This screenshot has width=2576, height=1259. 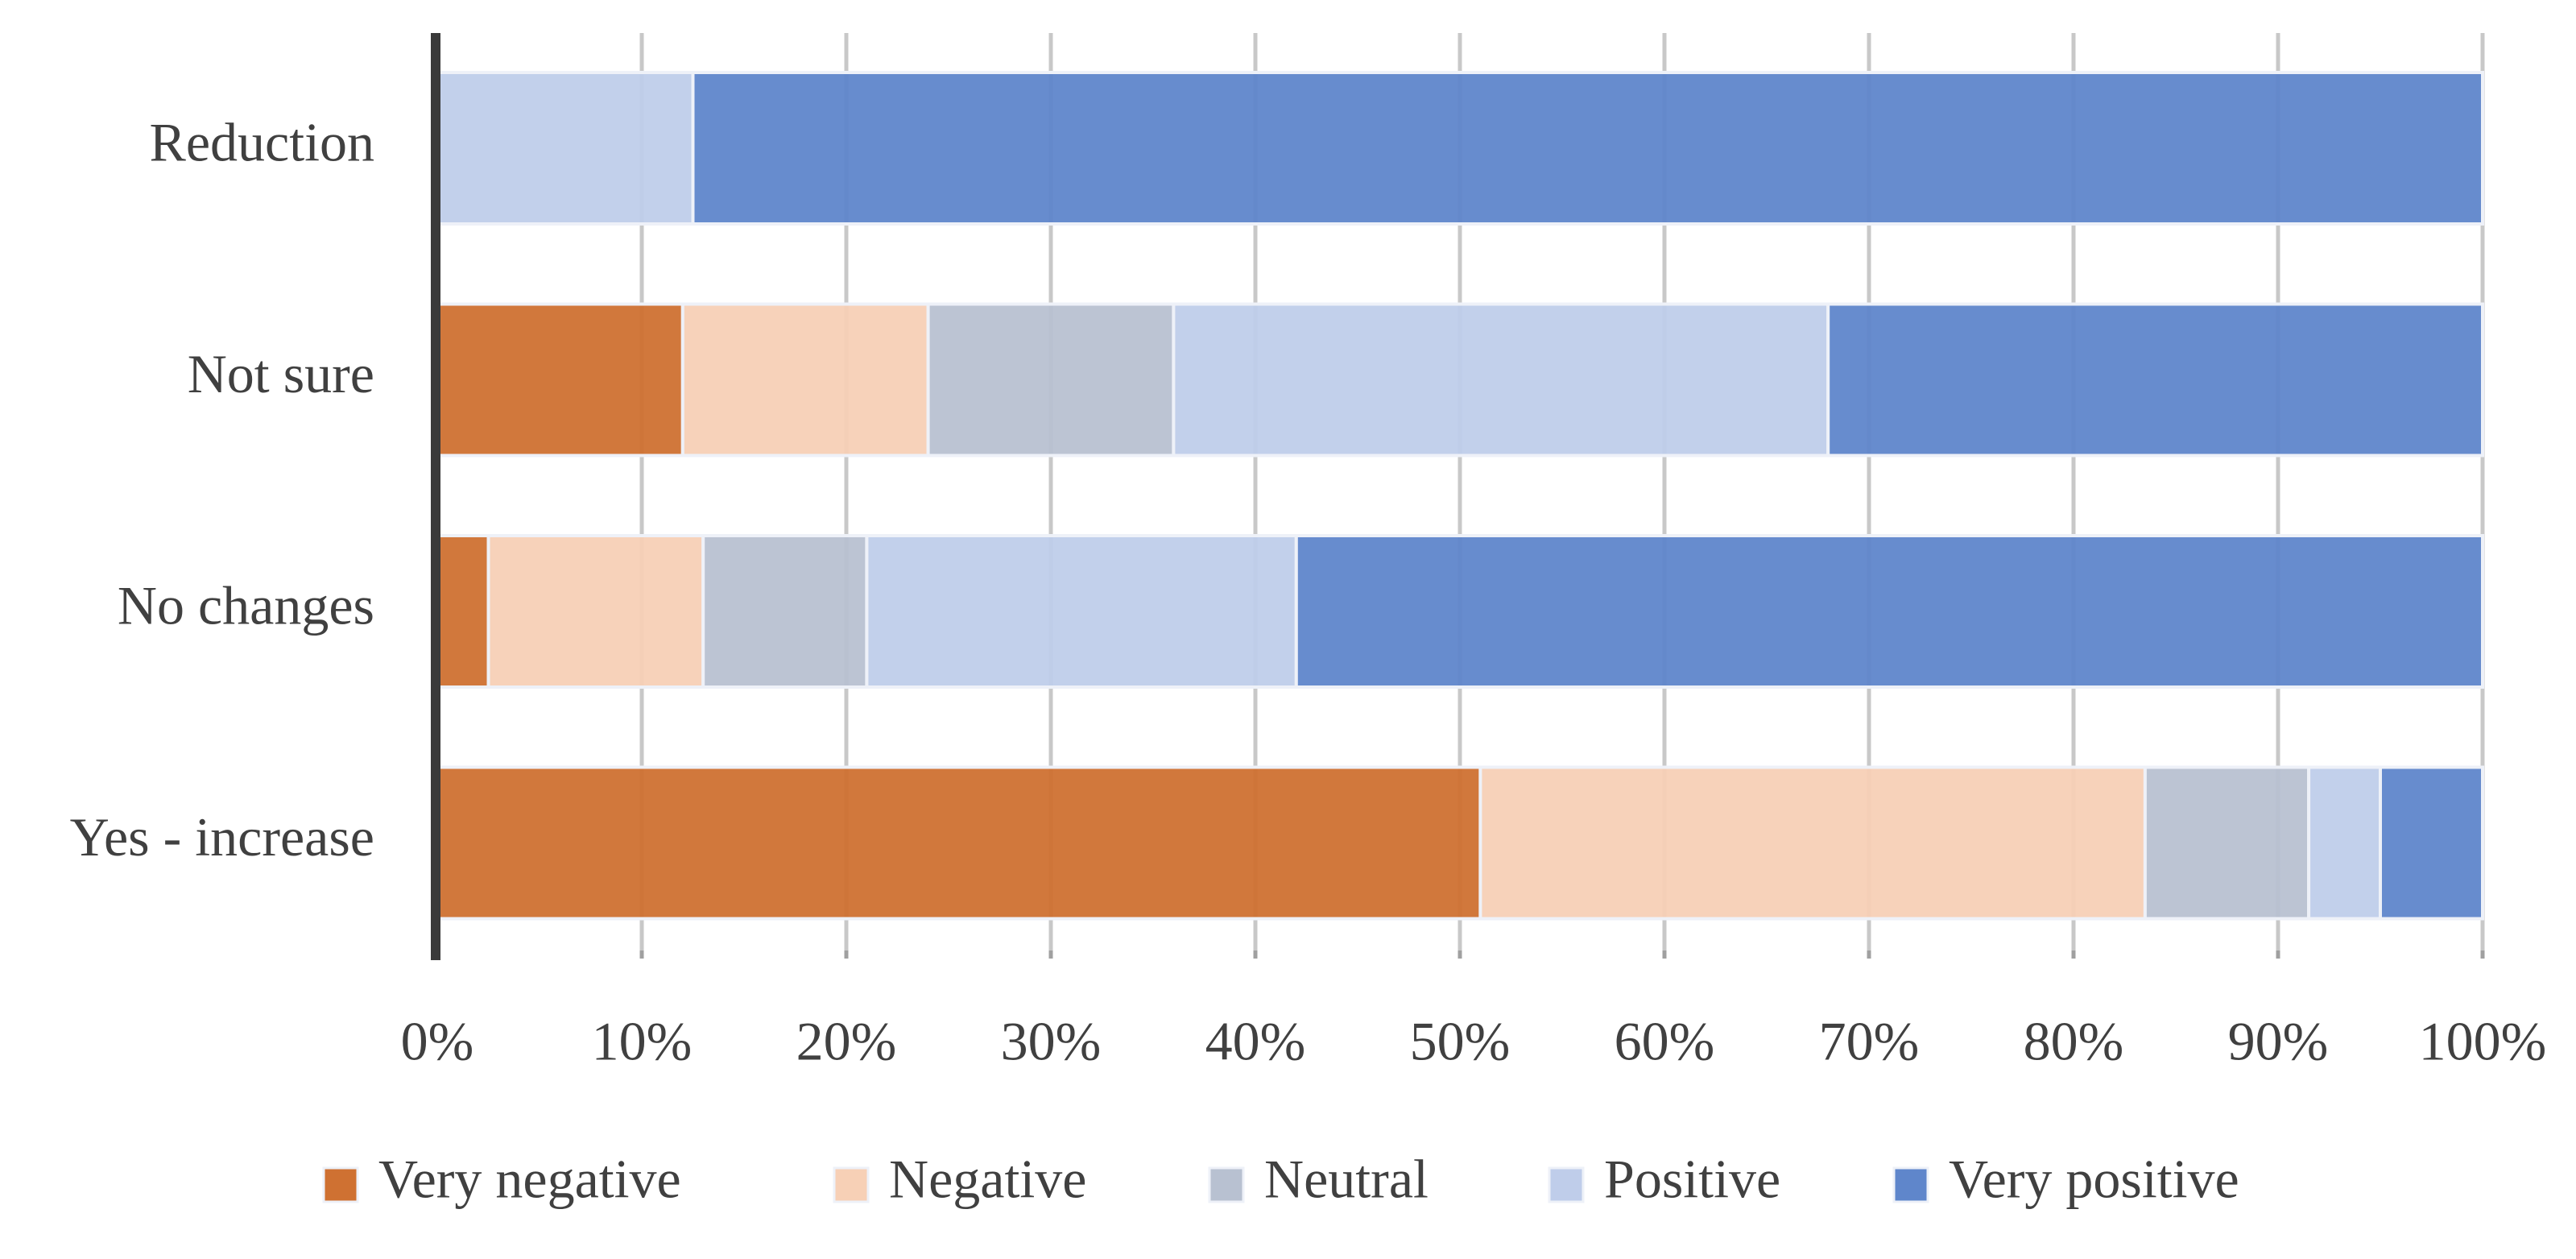 I want to click on x-tick-label: 0%, so click(x=438, y=1041).